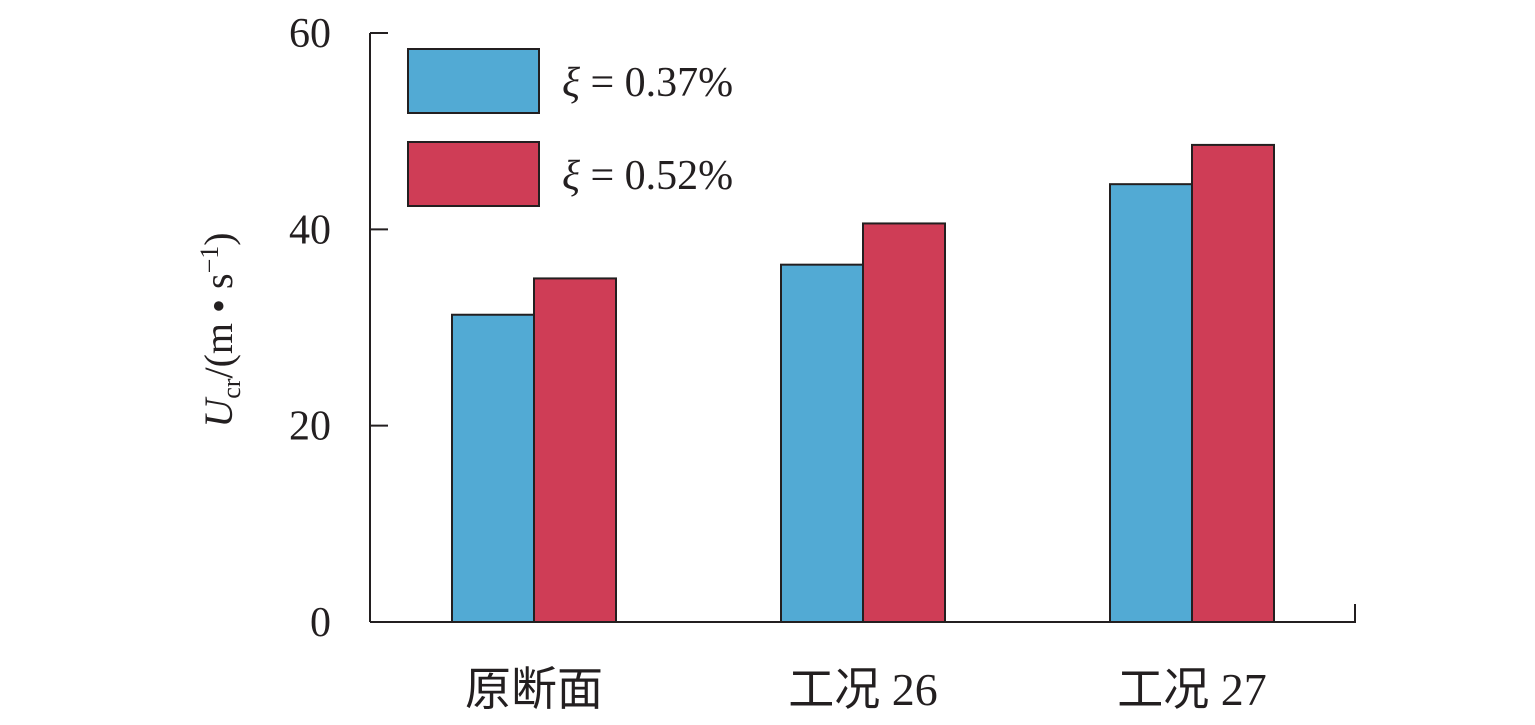  What do you see at coordinates (310, 427) in the screenshot?
I see `y-tick-label-20: 20` at bounding box center [310, 427].